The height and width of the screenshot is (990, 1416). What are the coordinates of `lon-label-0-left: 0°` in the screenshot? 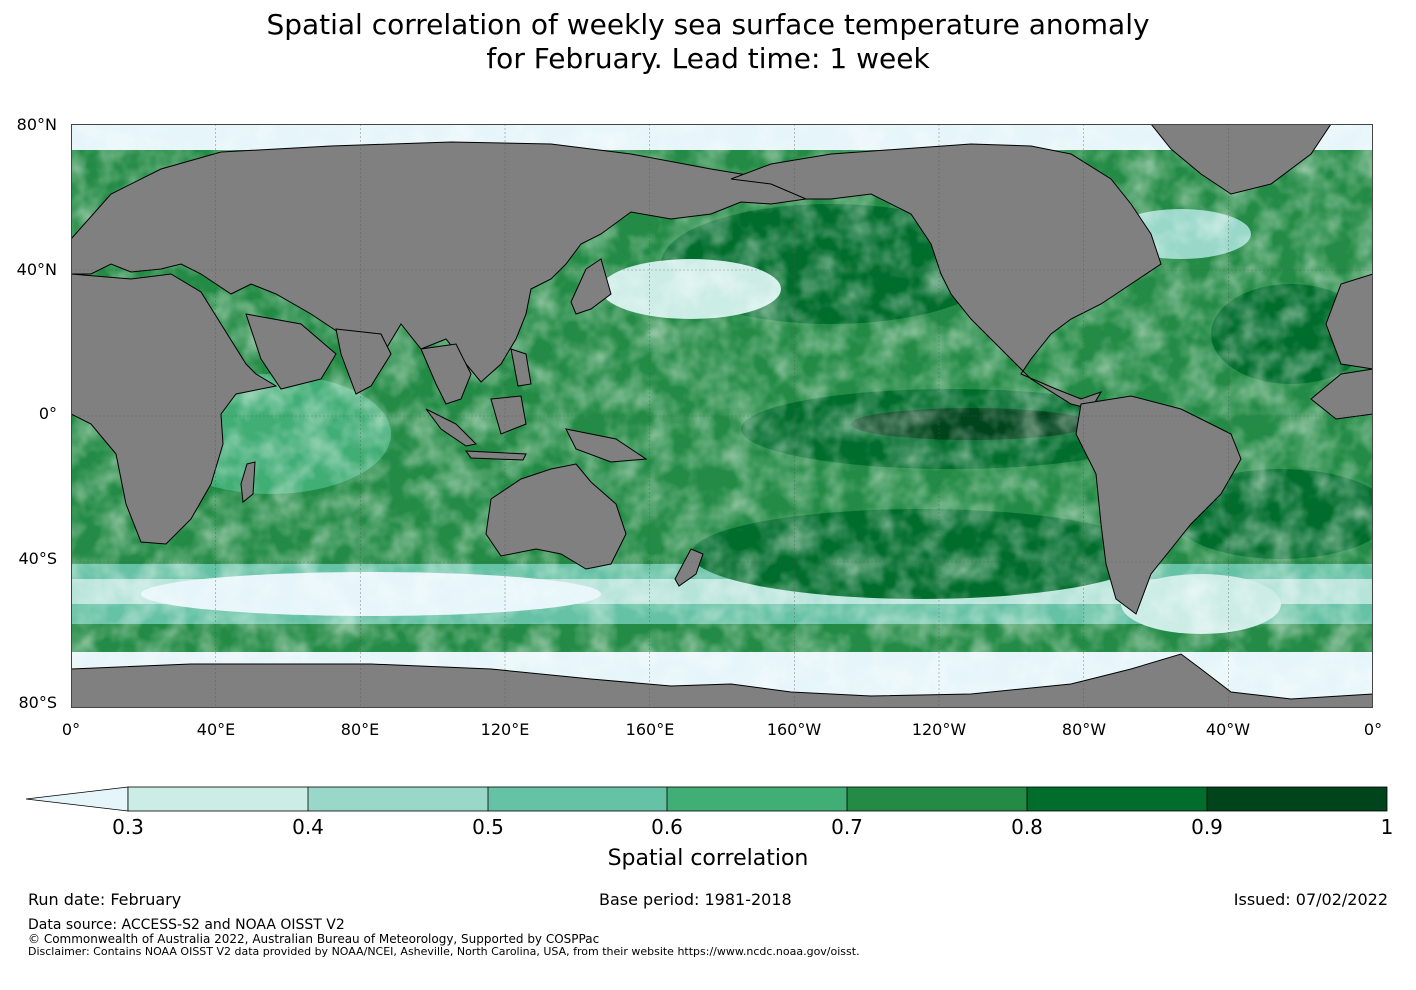 It's located at (71, 729).